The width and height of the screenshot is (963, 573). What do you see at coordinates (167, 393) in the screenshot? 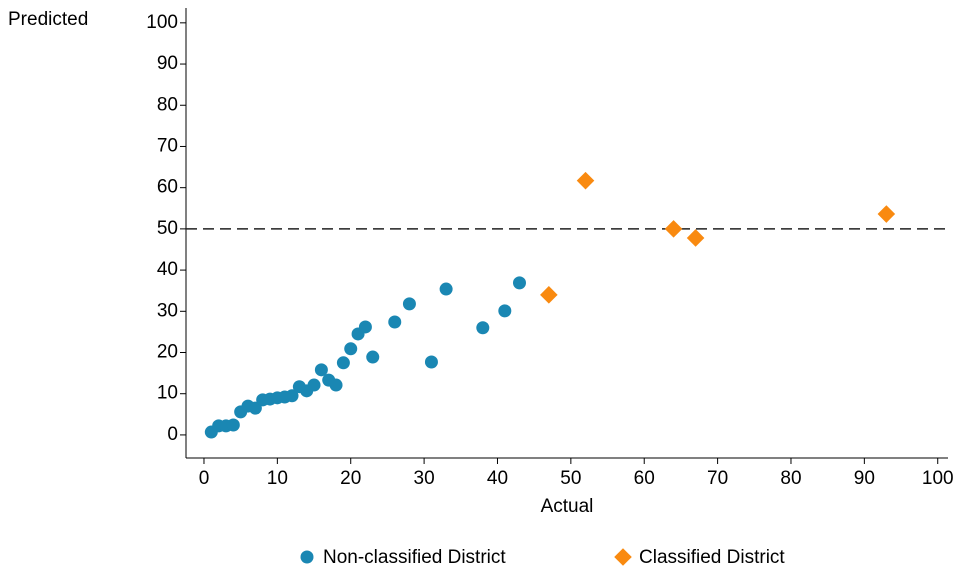
I see `y-tick-label: 10` at bounding box center [167, 393].